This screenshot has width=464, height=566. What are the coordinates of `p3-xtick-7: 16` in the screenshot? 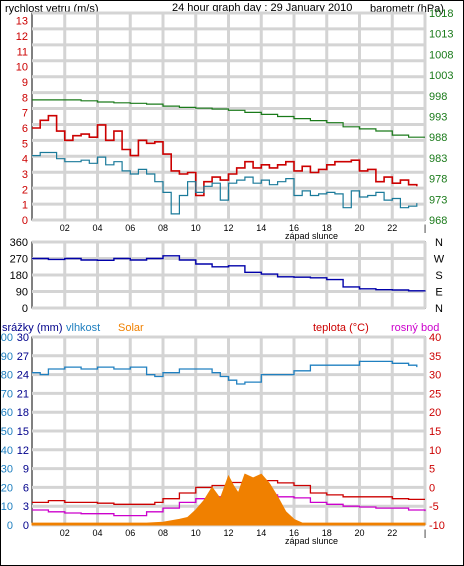 It's located at (294, 533).